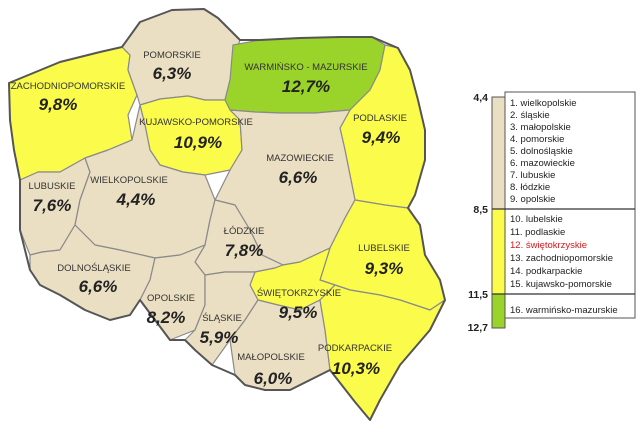  I want to click on legend-swatch-mid, so click(498, 251).